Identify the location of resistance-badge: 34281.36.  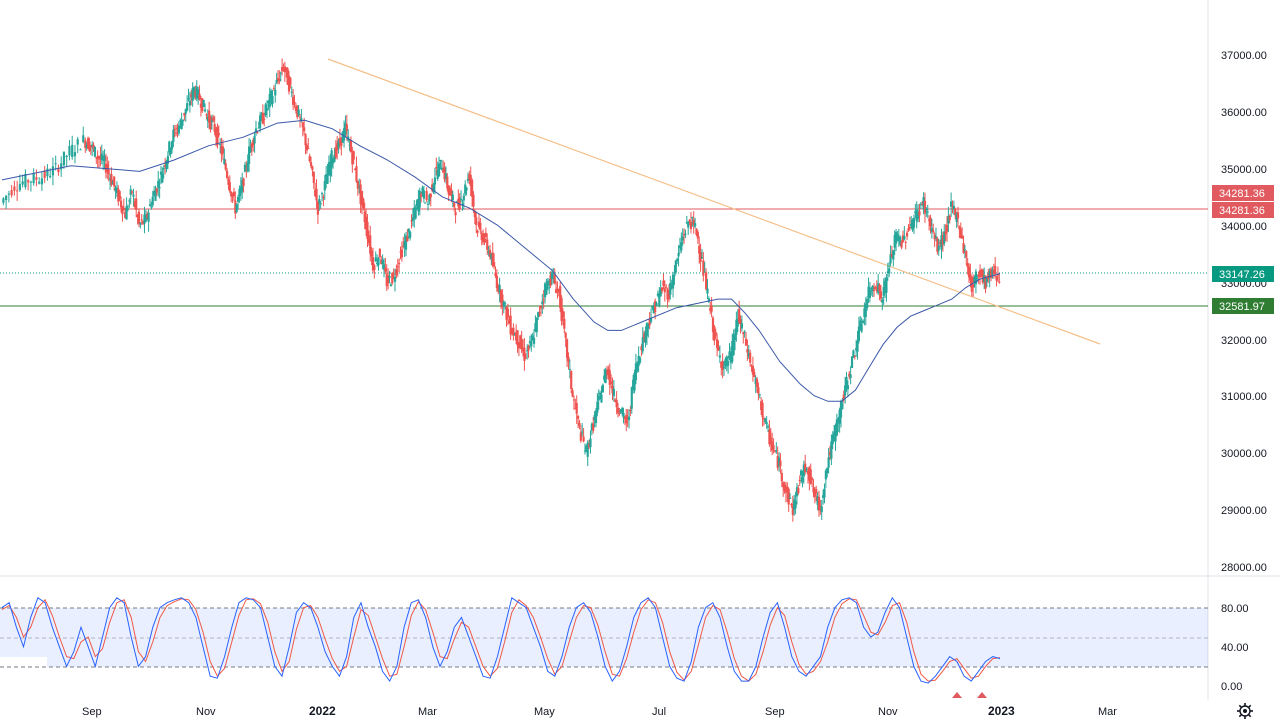
(1243, 193).